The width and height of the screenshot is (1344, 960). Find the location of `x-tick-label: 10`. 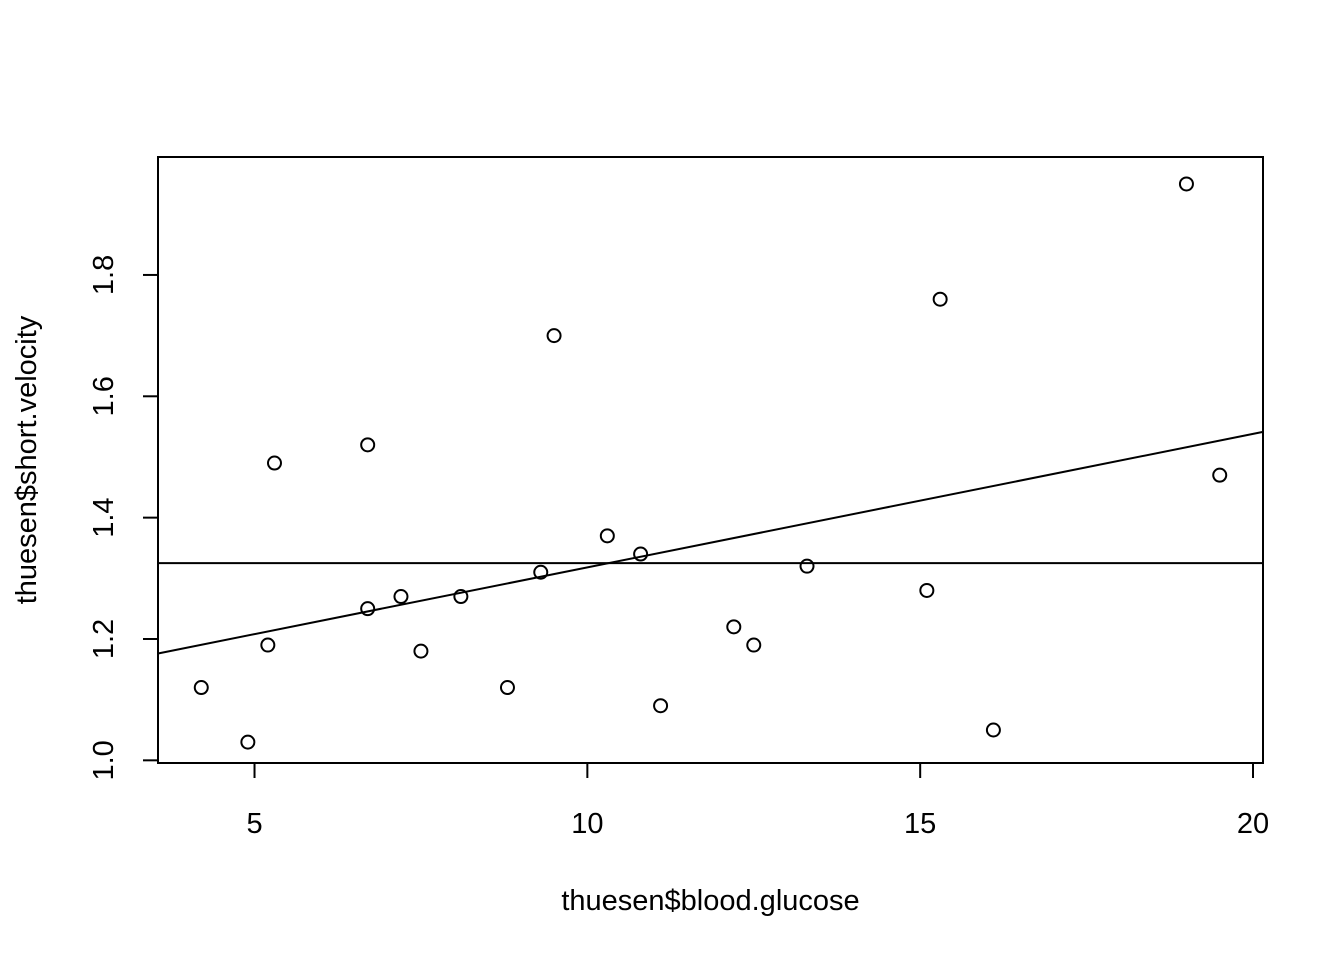

x-tick-label: 10 is located at coordinates (587, 824).